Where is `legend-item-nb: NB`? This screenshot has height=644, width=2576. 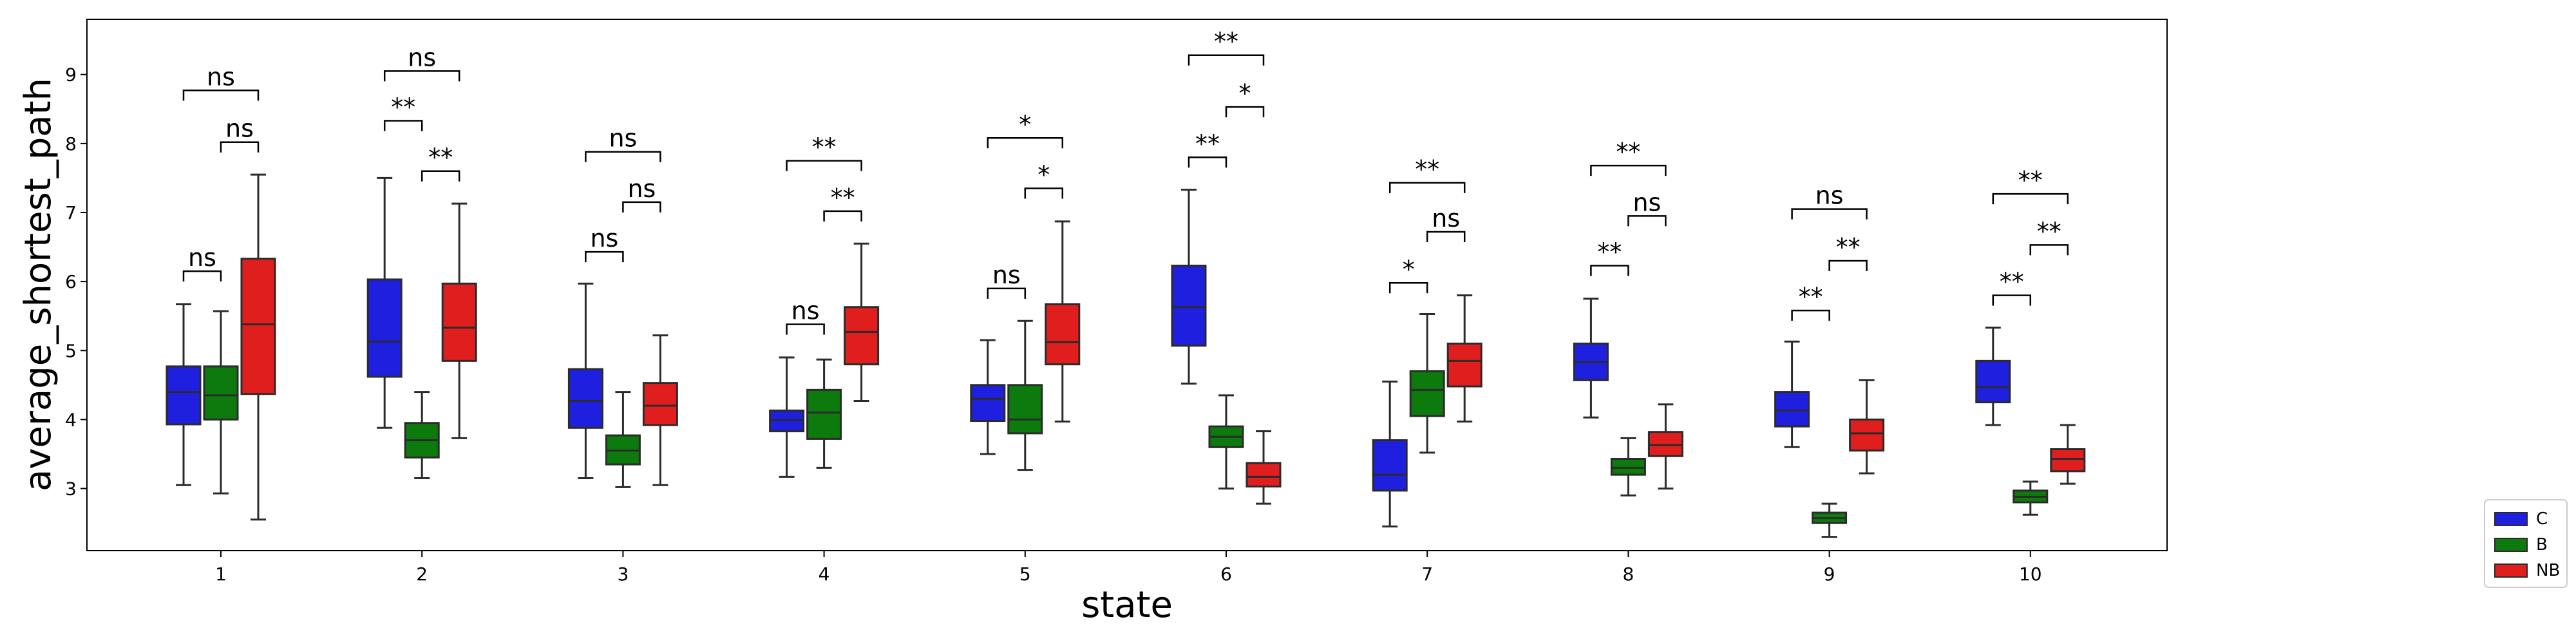
legend-item-nb: NB is located at coordinates (2527, 570).